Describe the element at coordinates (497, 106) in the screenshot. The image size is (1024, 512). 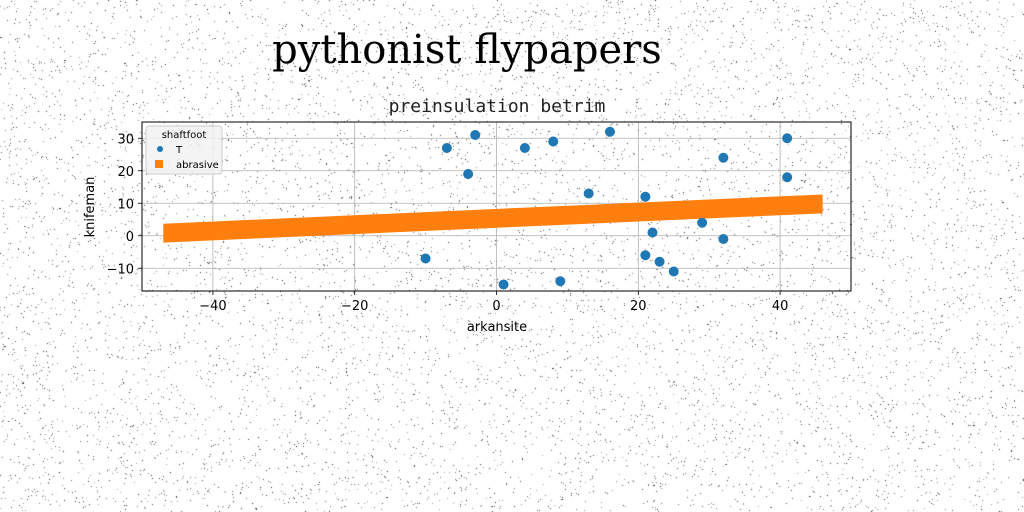
I see `chart-title: preinsulation betrim` at that location.